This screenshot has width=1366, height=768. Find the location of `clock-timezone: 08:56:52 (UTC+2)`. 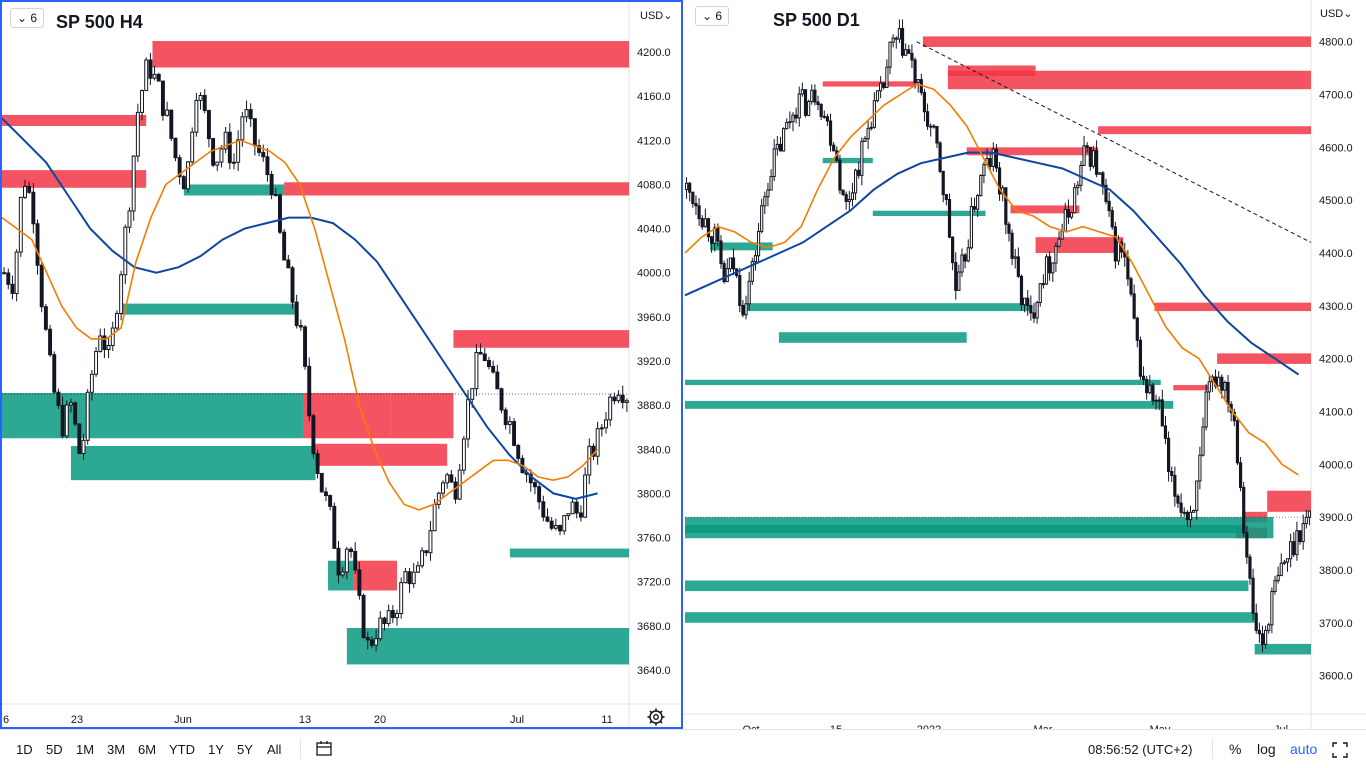

clock-timezone: 08:56:52 (UTC+2) is located at coordinates (1140, 749).